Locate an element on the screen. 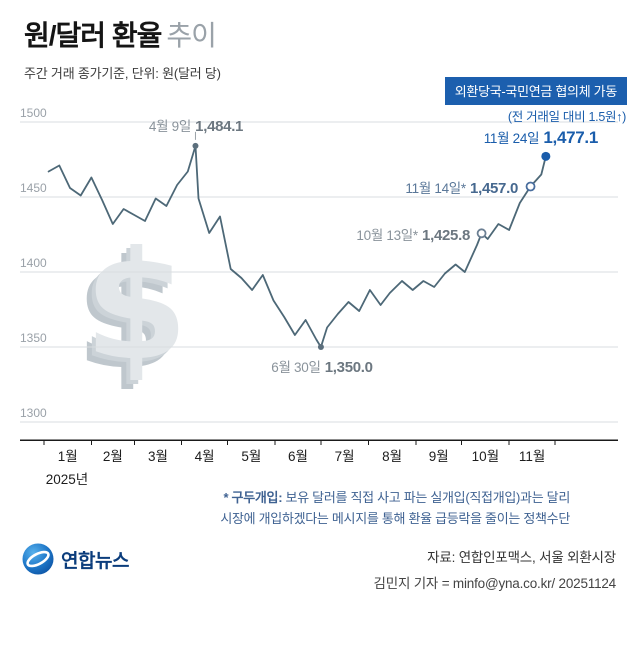 This screenshot has height=662, width=640. title-main: 원/달러 환율 is located at coordinates (93, 35).